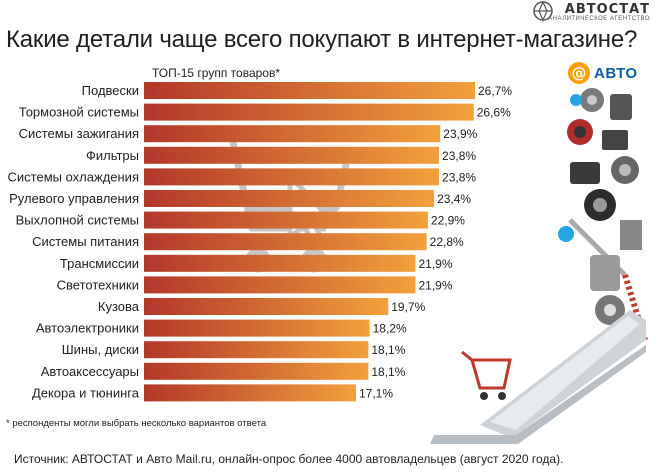 This screenshot has width=656, height=475. Describe the element at coordinates (77, 220) in the screenshot. I see `category-label: Выхлопной системы` at that location.